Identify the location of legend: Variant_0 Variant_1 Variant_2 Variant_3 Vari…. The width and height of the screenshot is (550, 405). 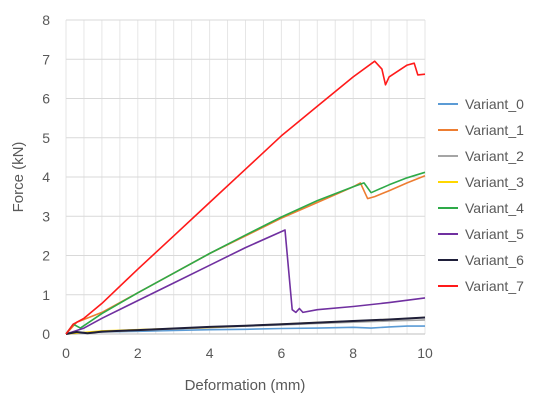
(481, 195).